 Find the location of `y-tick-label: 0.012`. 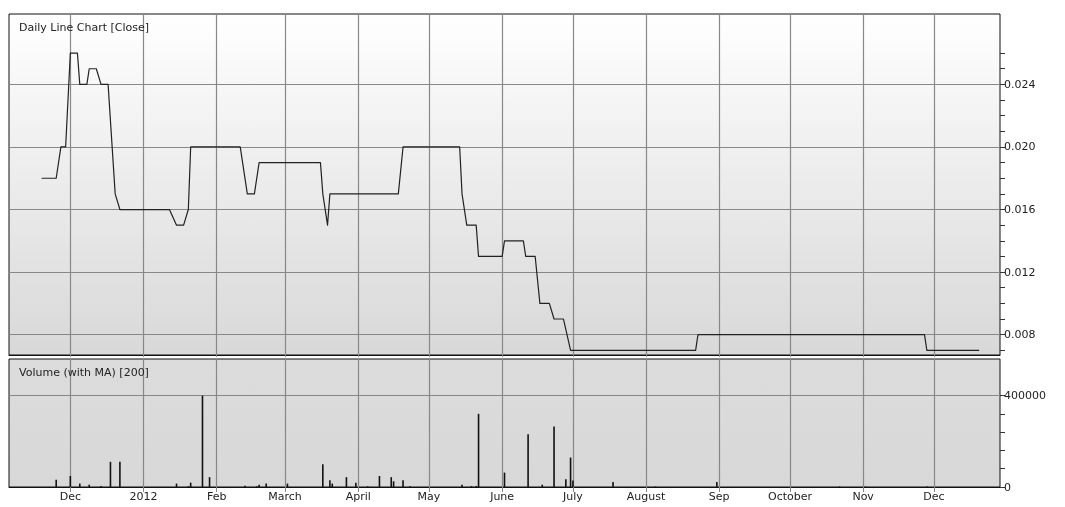

y-tick-label: 0.012 is located at coordinates (1020, 272).